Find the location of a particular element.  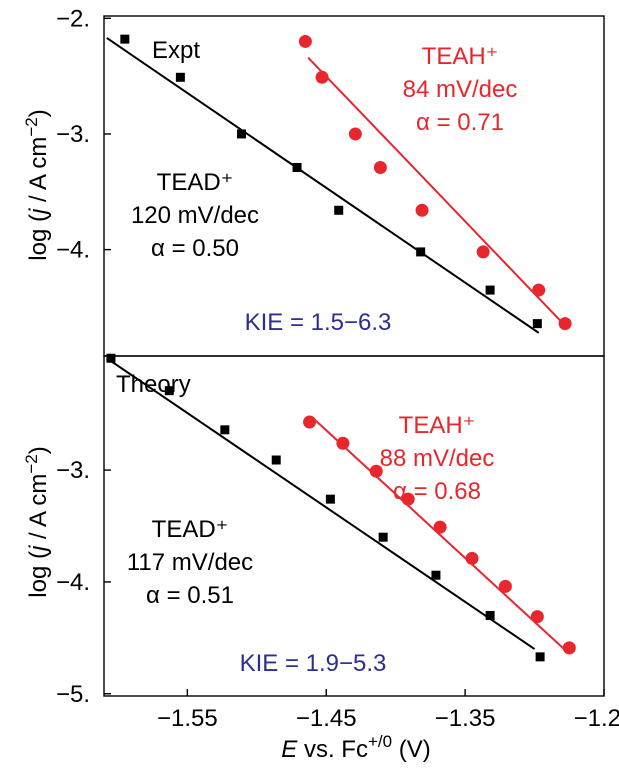

x-axis-label: E vs. Fc+/0 (V) is located at coordinates (355, 747).